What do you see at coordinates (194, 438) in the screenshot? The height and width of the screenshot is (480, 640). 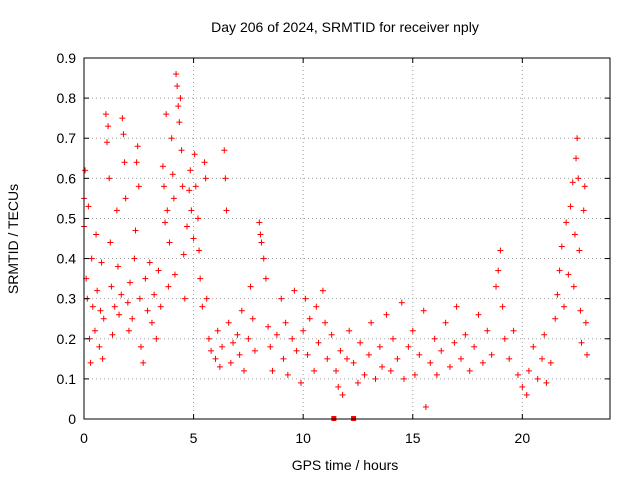 I see `x-tick-label: 5` at bounding box center [194, 438].